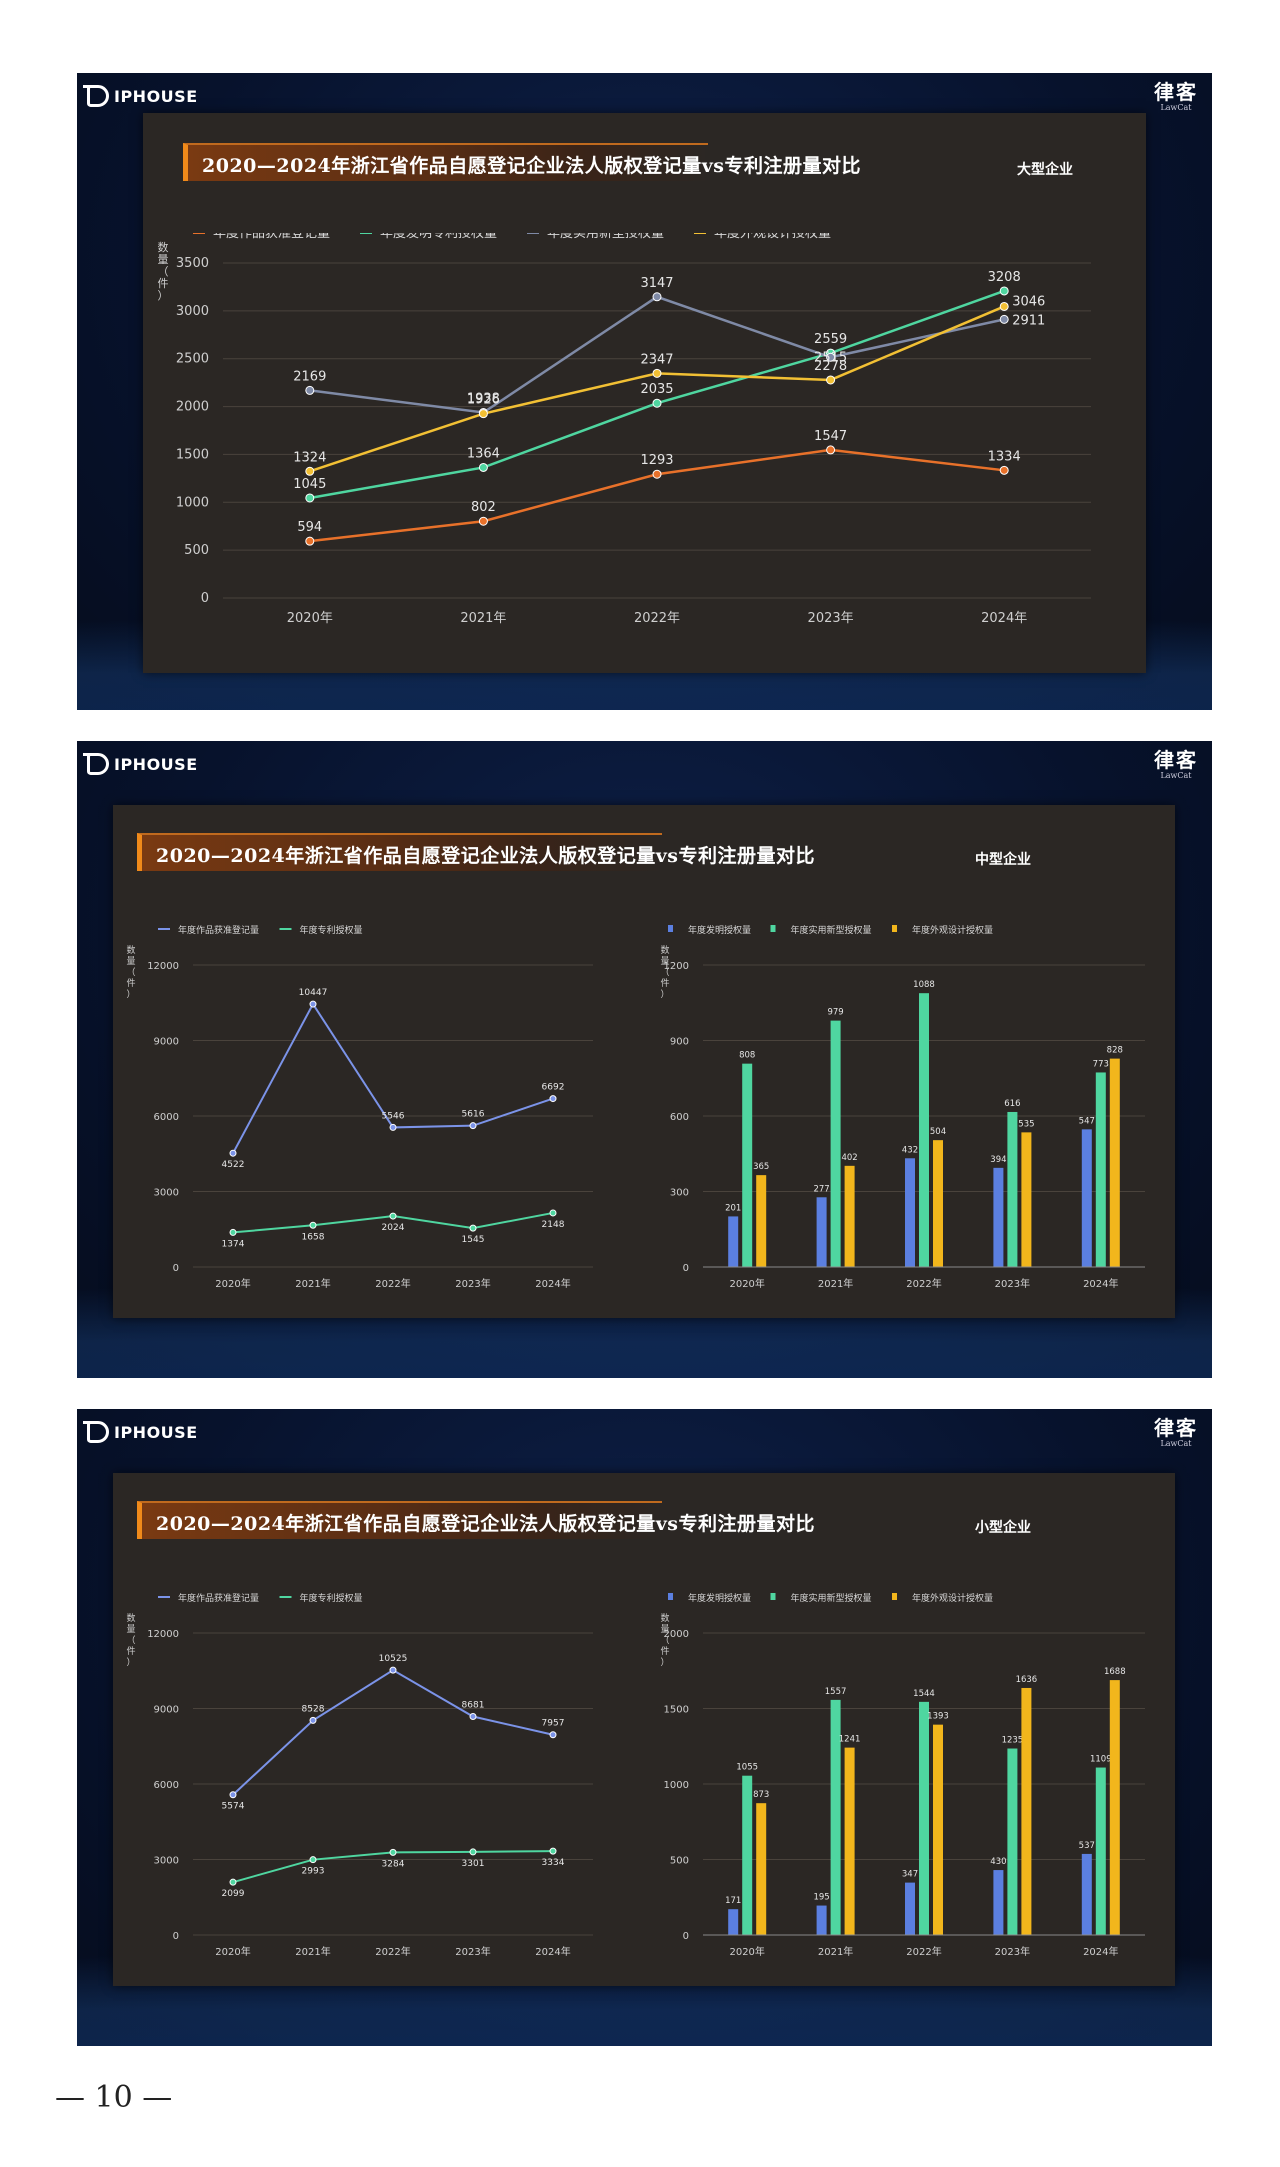 The width and height of the screenshot is (1280, 2167). What do you see at coordinates (393, 1116) in the screenshot?
I see `data-label: 5546` at bounding box center [393, 1116].